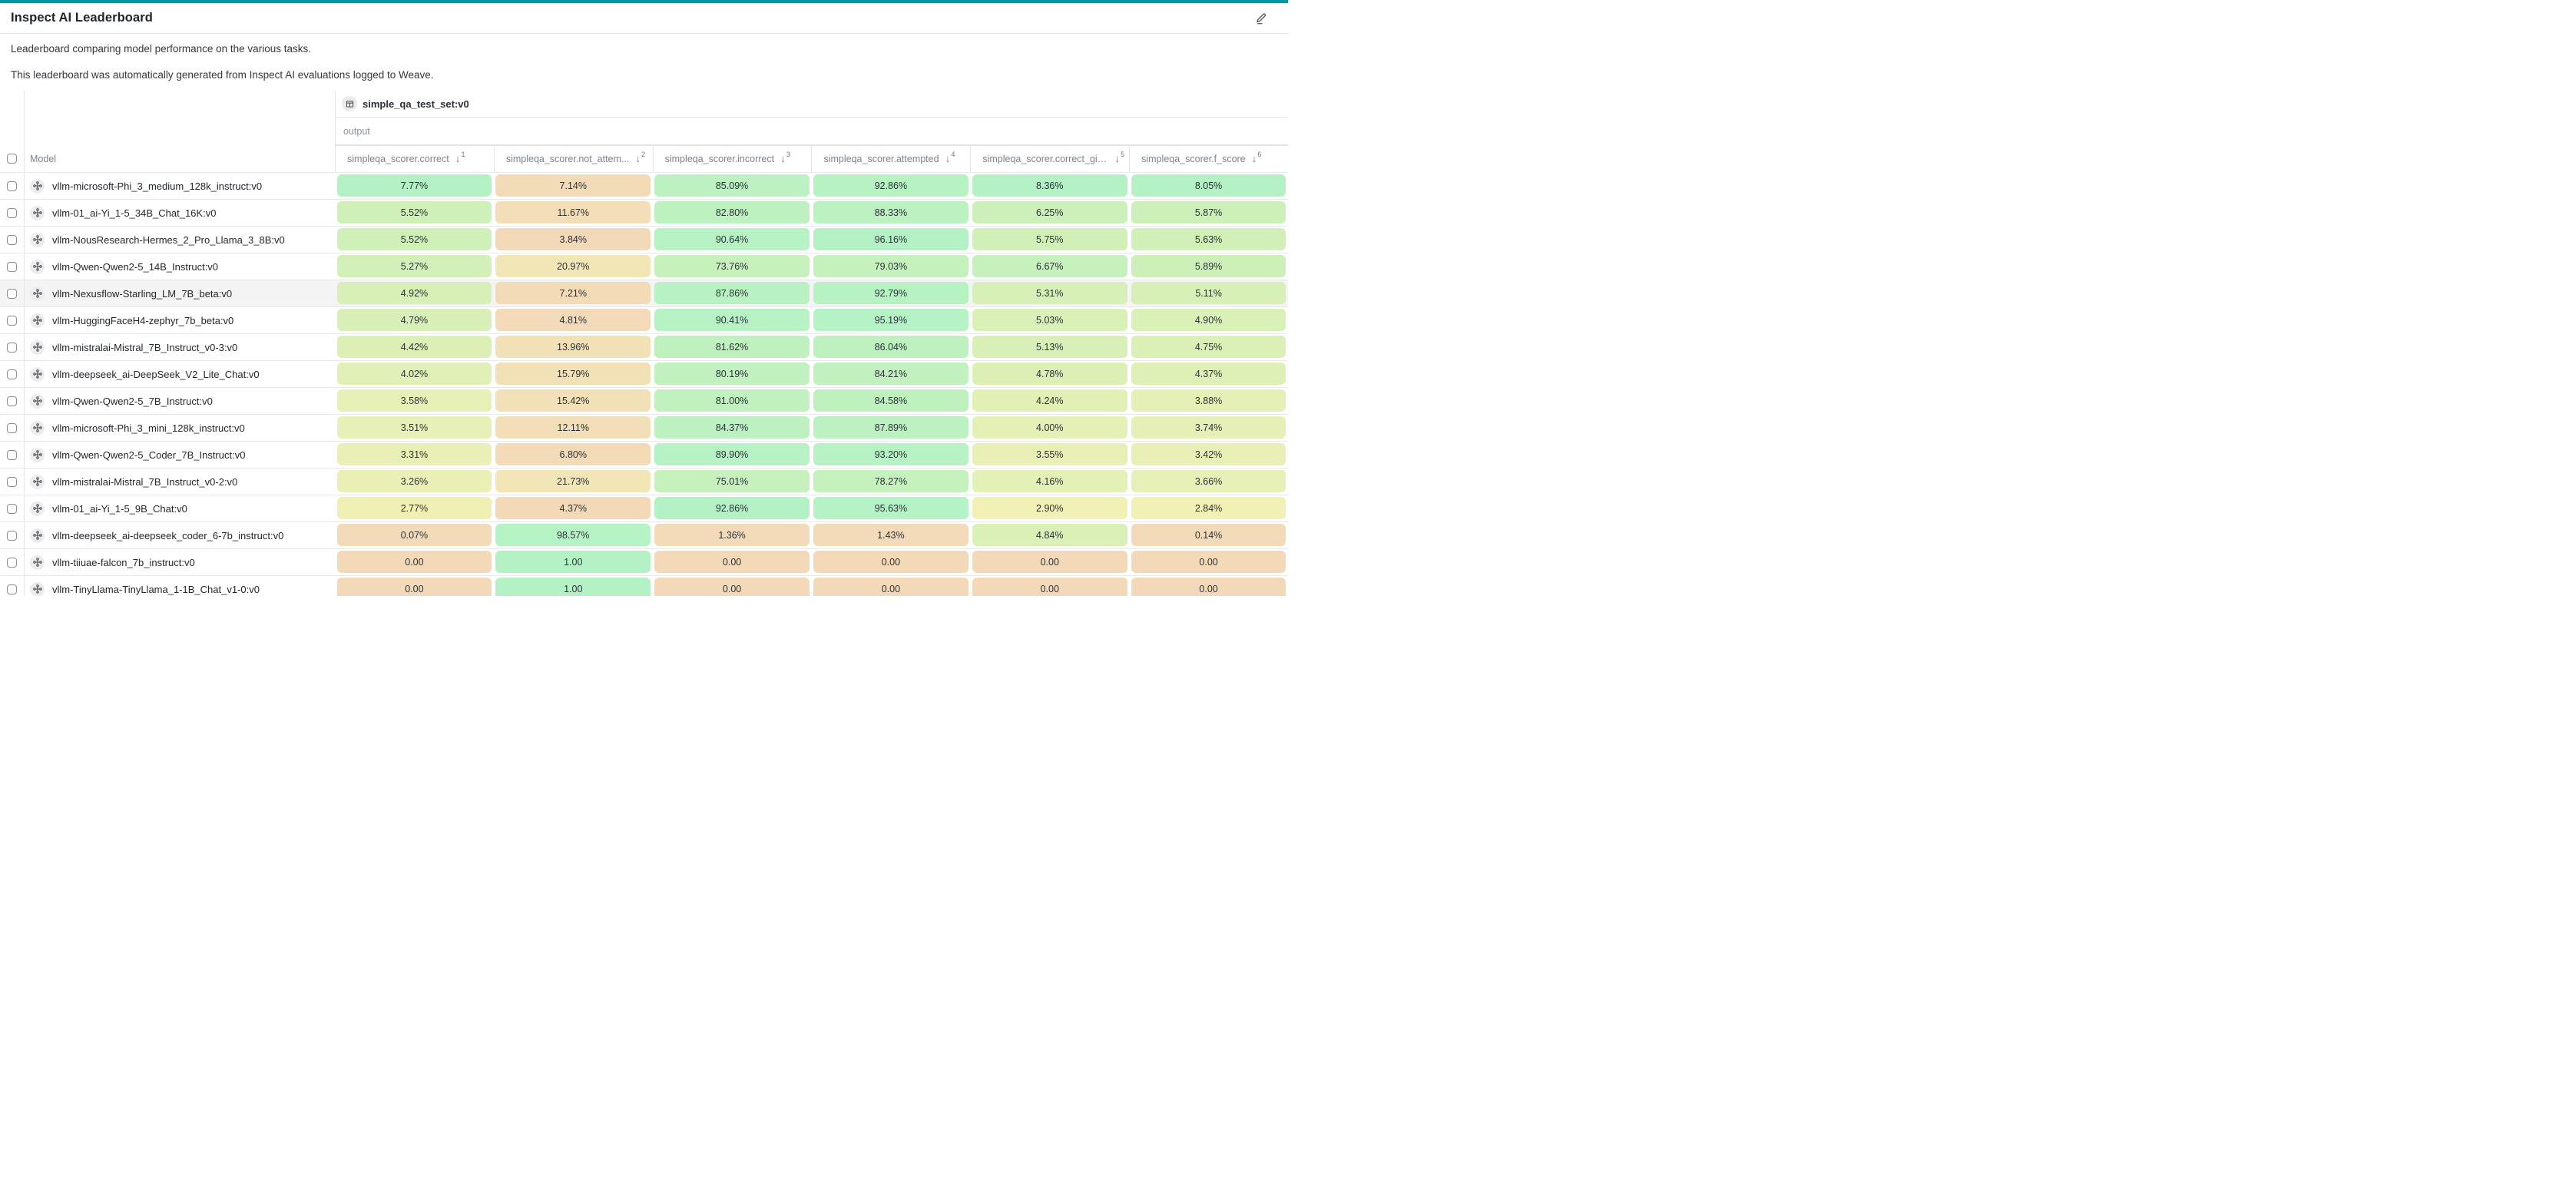 This screenshot has height=1192, width=2576. I want to click on metric-value-pill: 2.77%, so click(414, 508).